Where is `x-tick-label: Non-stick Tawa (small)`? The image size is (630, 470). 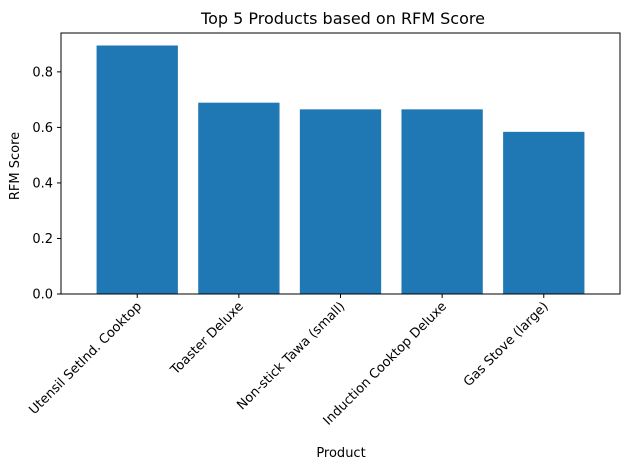
x-tick-label: Non-stick Tawa (small) is located at coordinates (291, 356).